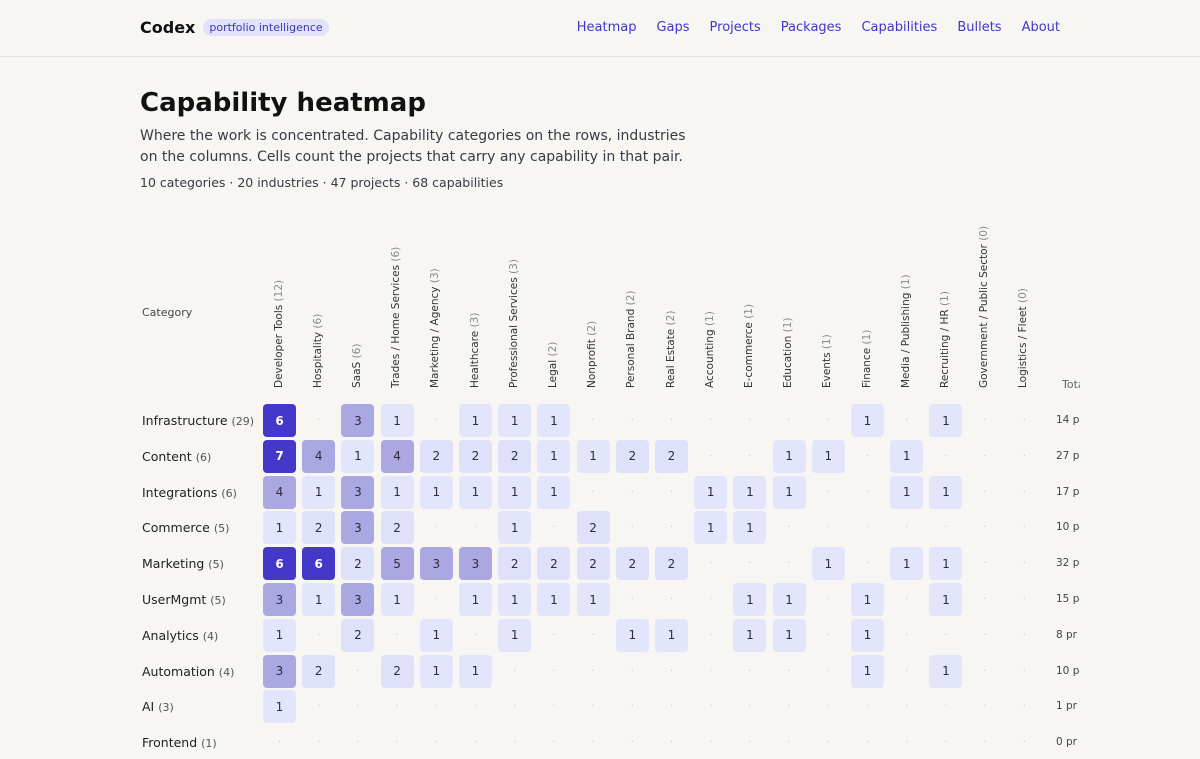 Image resolution: width=1200 pixels, height=759 pixels. Describe the element at coordinates (899, 27) in the screenshot. I see `nav-link-capabilities: Capabilities` at that location.